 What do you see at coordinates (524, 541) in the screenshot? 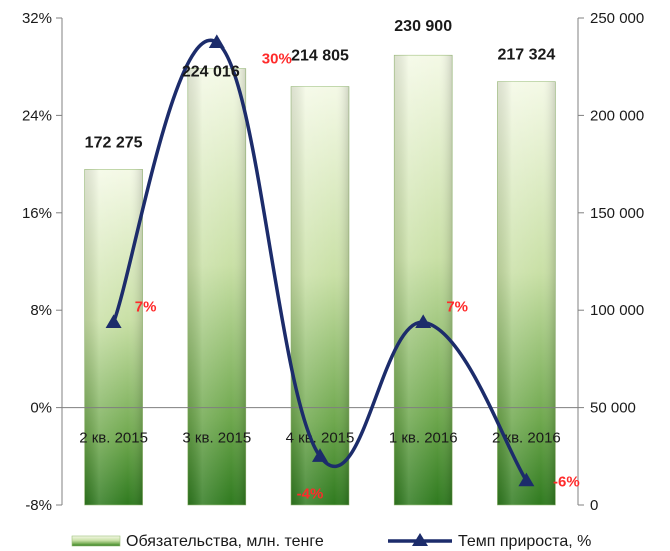
I see `legend-line-label: Темп прироста, %` at bounding box center [524, 541].